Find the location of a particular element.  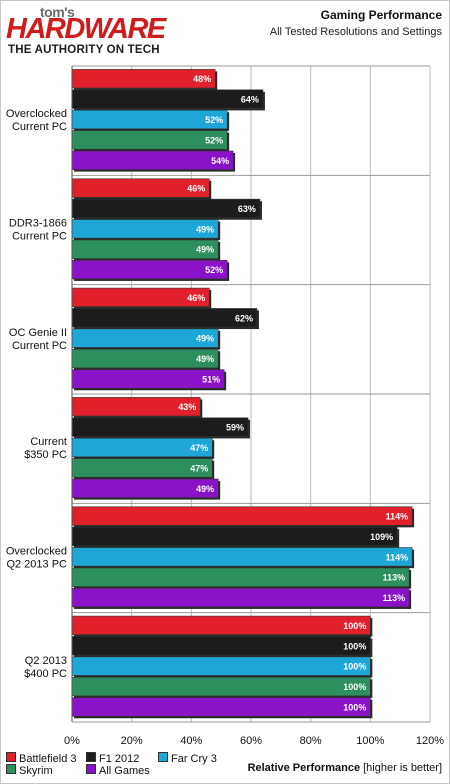

x-tick-label: 80% is located at coordinates (311, 741).